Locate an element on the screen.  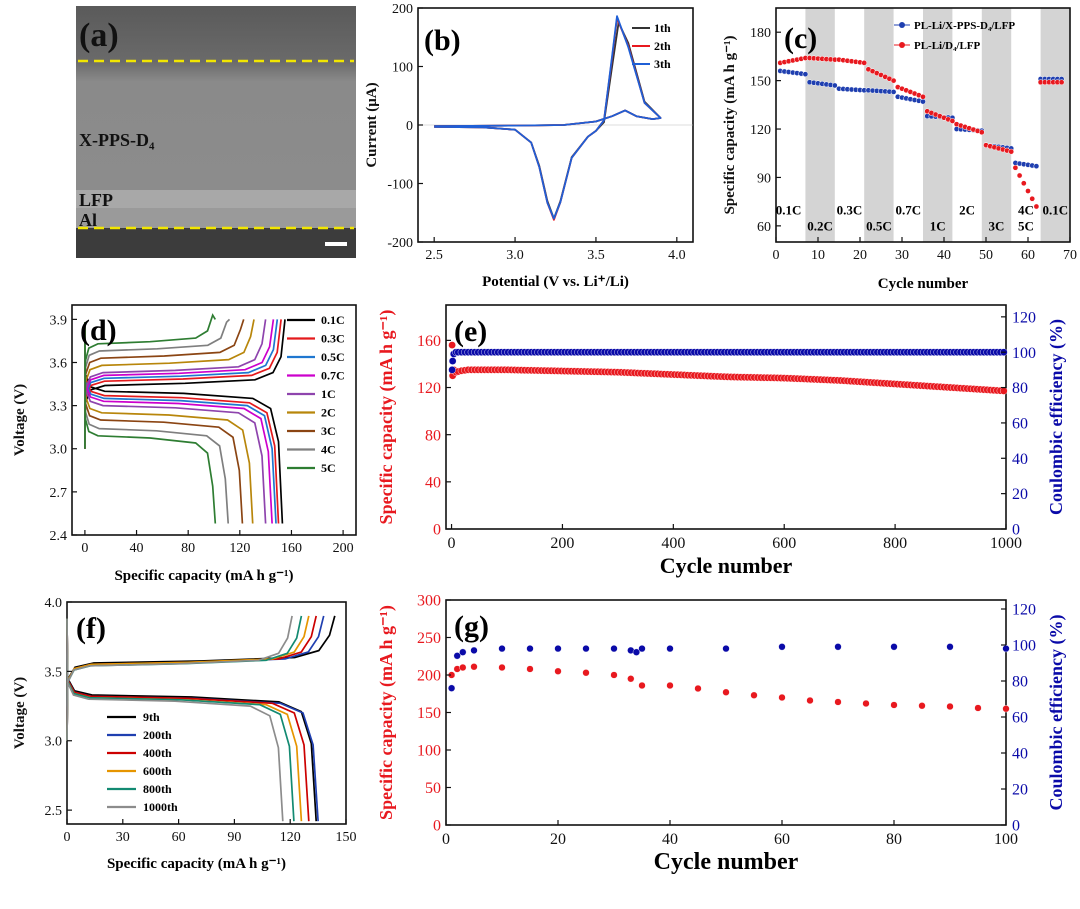
x-tick-label: 800 is located at coordinates (895, 543).